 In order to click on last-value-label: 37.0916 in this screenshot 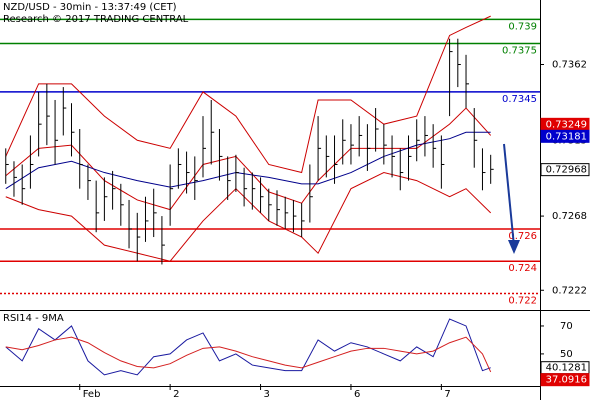, I will do `click(566, 380)`.